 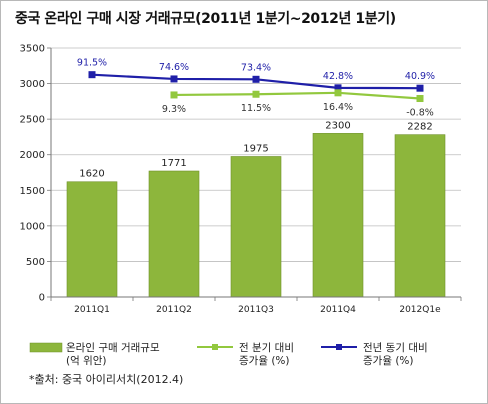 What do you see at coordinates (173, 163) in the screenshot?
I see `bar-value-label: 1771` at bounding box center [173, 163].